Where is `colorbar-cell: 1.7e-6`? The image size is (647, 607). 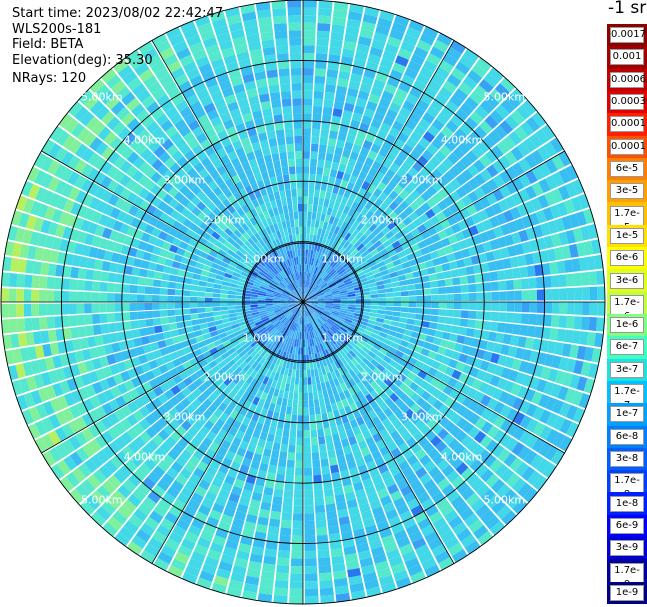 colorbar-cell: 1.7e-6 is located at coordinates (627, 308).